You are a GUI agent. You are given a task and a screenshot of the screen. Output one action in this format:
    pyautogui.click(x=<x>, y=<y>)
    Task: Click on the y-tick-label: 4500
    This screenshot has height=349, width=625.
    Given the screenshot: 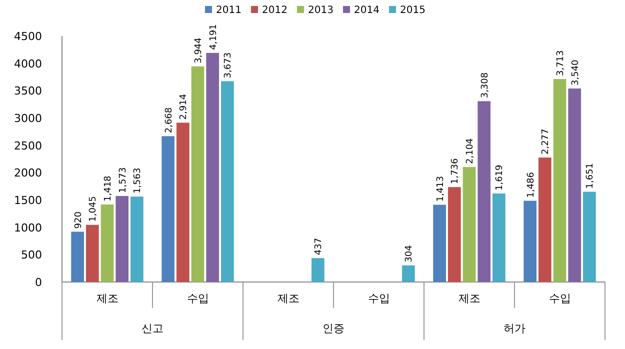 What is the action you would take?
    pyautogui.click(x=28, y=36)
    